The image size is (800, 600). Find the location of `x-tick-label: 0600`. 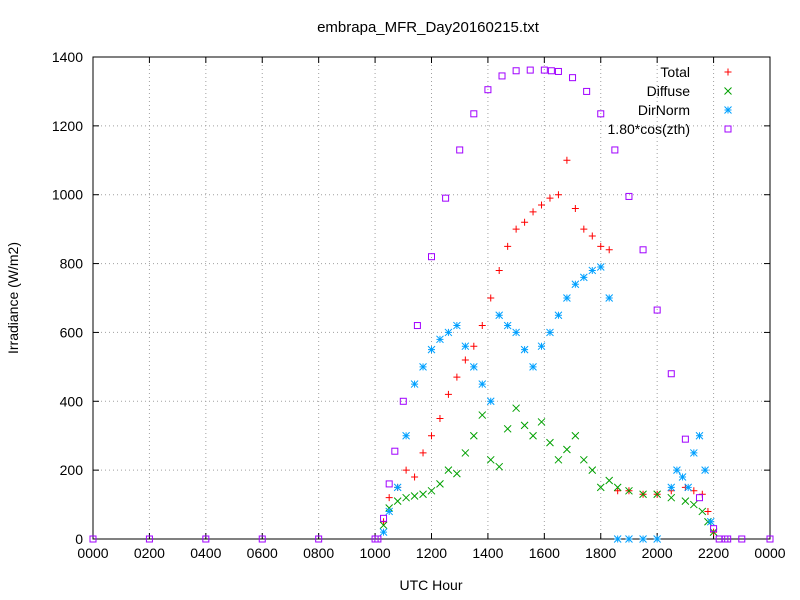

x-tick-label: 0600 is located at coordinates (262, 553).